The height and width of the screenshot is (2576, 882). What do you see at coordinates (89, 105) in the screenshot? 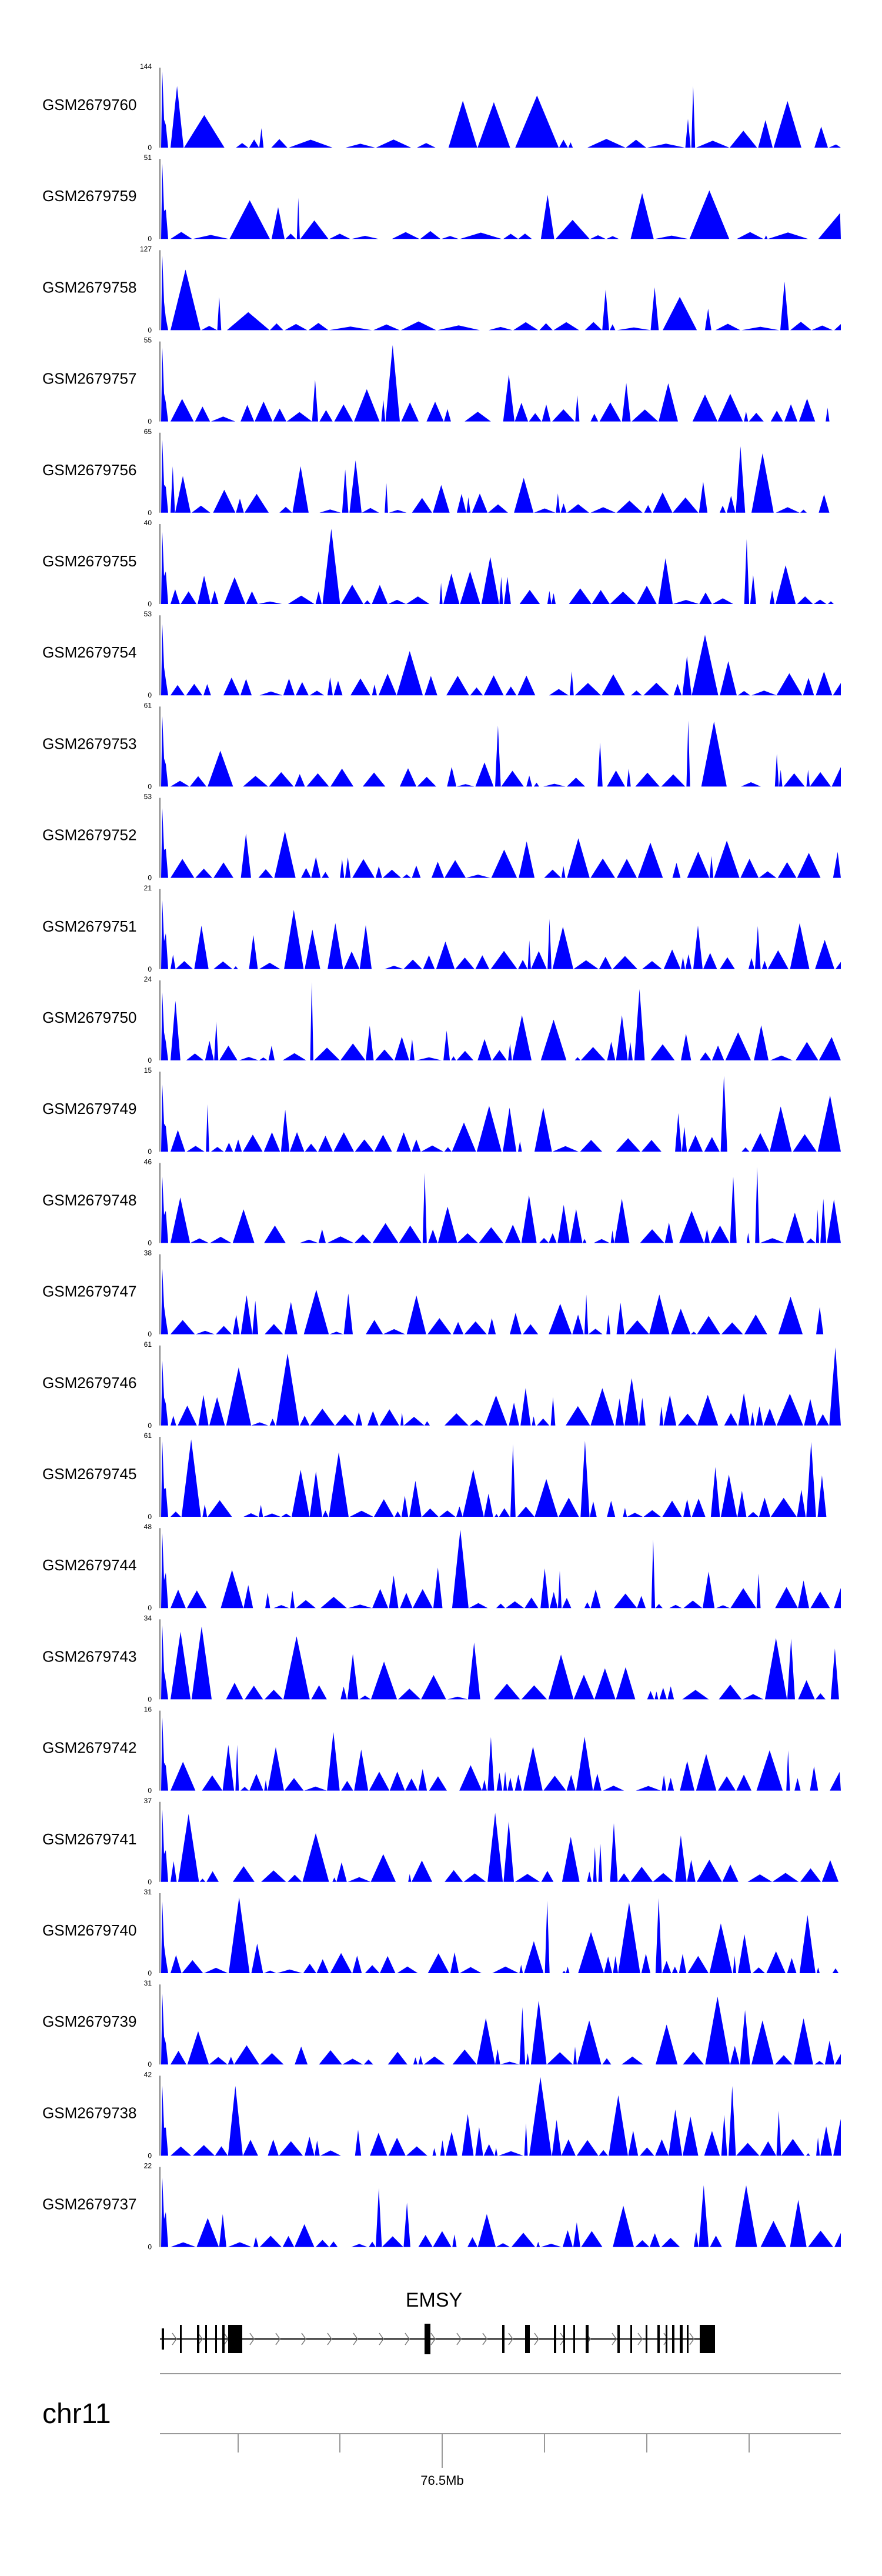
I see `track-label: GSM2679760` at bounding box center [89, 105].